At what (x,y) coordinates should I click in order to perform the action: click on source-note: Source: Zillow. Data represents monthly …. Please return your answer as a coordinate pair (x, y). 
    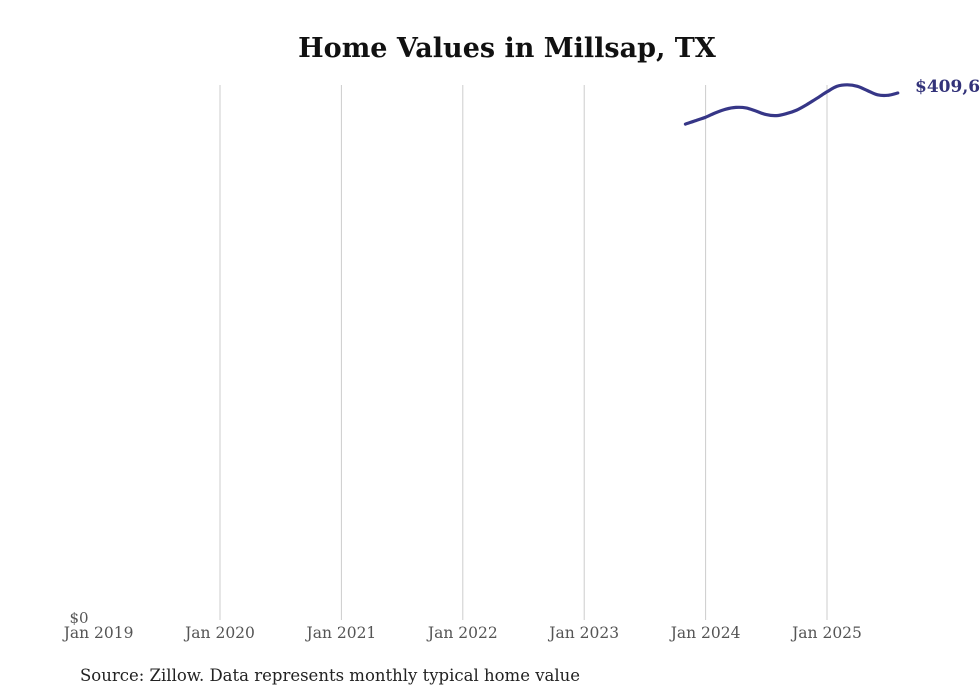
    Looking at the image, I should click on (330, 675).